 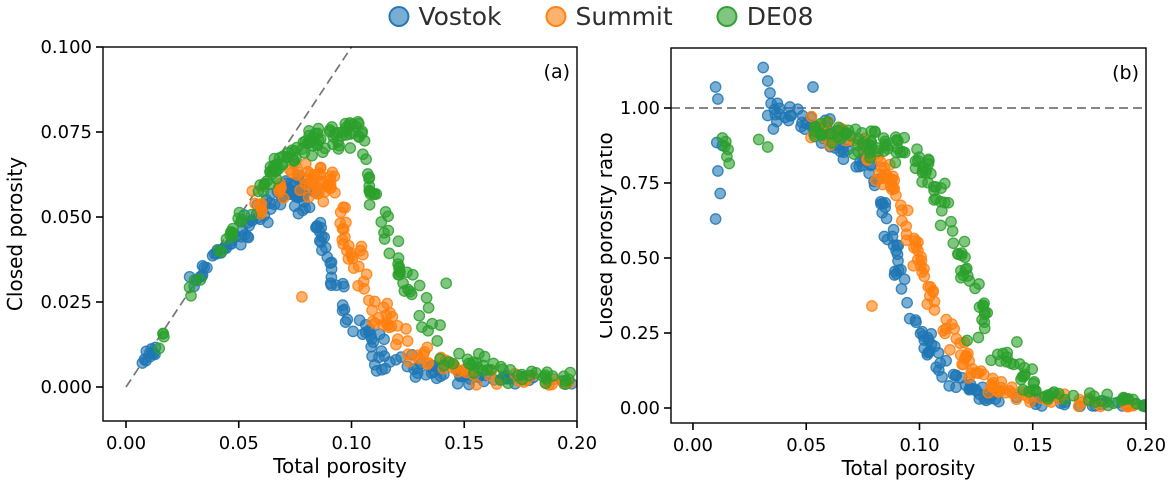 What do you see at coordinates (66, 217) in the screenshot?
I see `y-tick-label: 0.050` at bounding box center [66, 217].